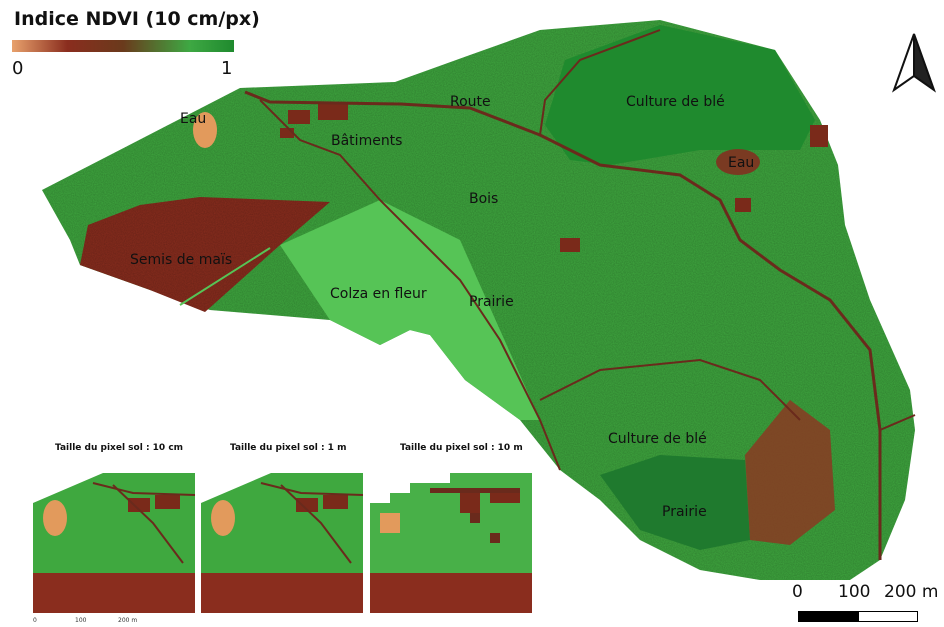 This screenshot has height=627, width=944. I want to click on hedge, so click(225, 276).